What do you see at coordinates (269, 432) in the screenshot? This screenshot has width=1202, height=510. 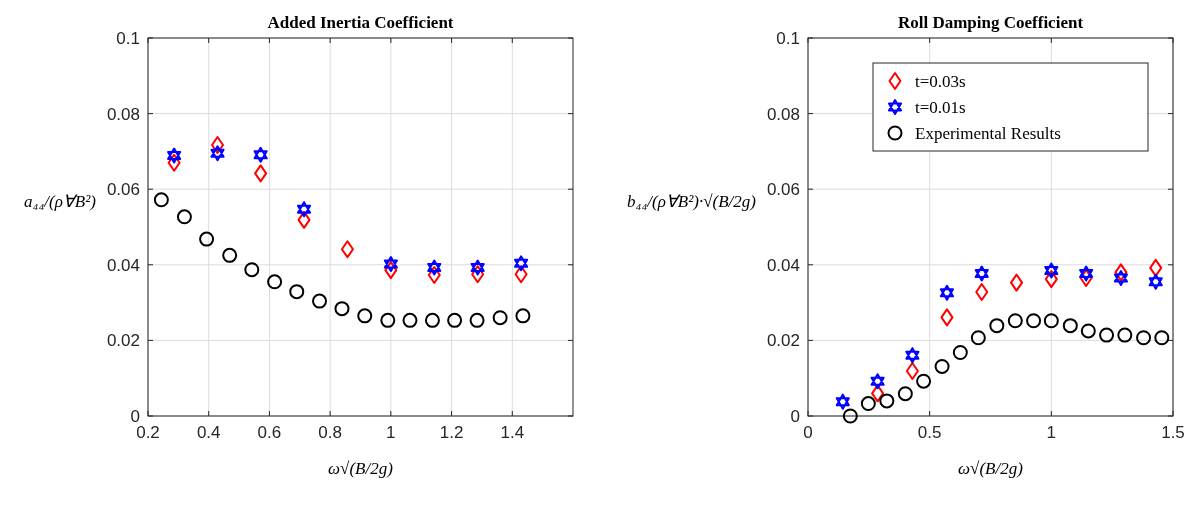 I see `x-tick-label: 0.6` at bounding box center [269, 432].